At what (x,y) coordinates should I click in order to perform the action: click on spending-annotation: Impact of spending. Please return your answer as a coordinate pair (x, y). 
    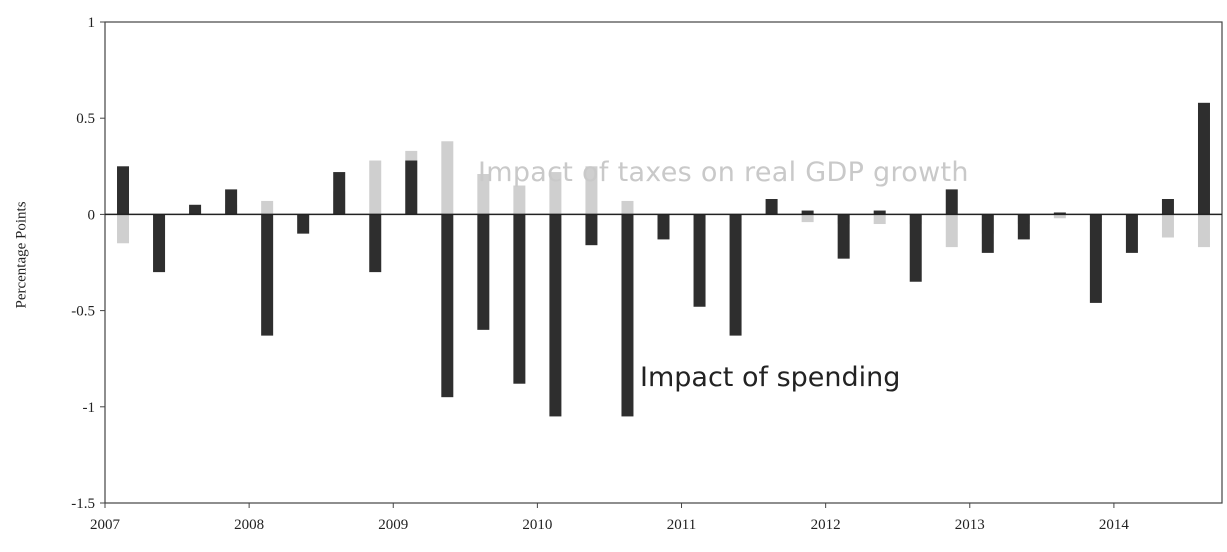
    Looking at the image, I should click on (770, 377).